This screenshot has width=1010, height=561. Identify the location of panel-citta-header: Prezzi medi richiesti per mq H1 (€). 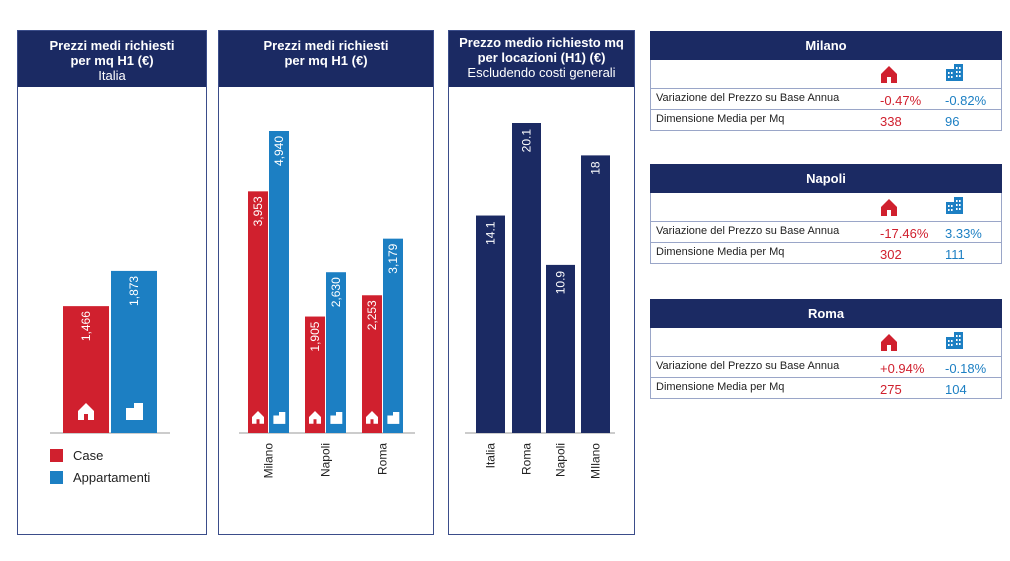
(326, 59).